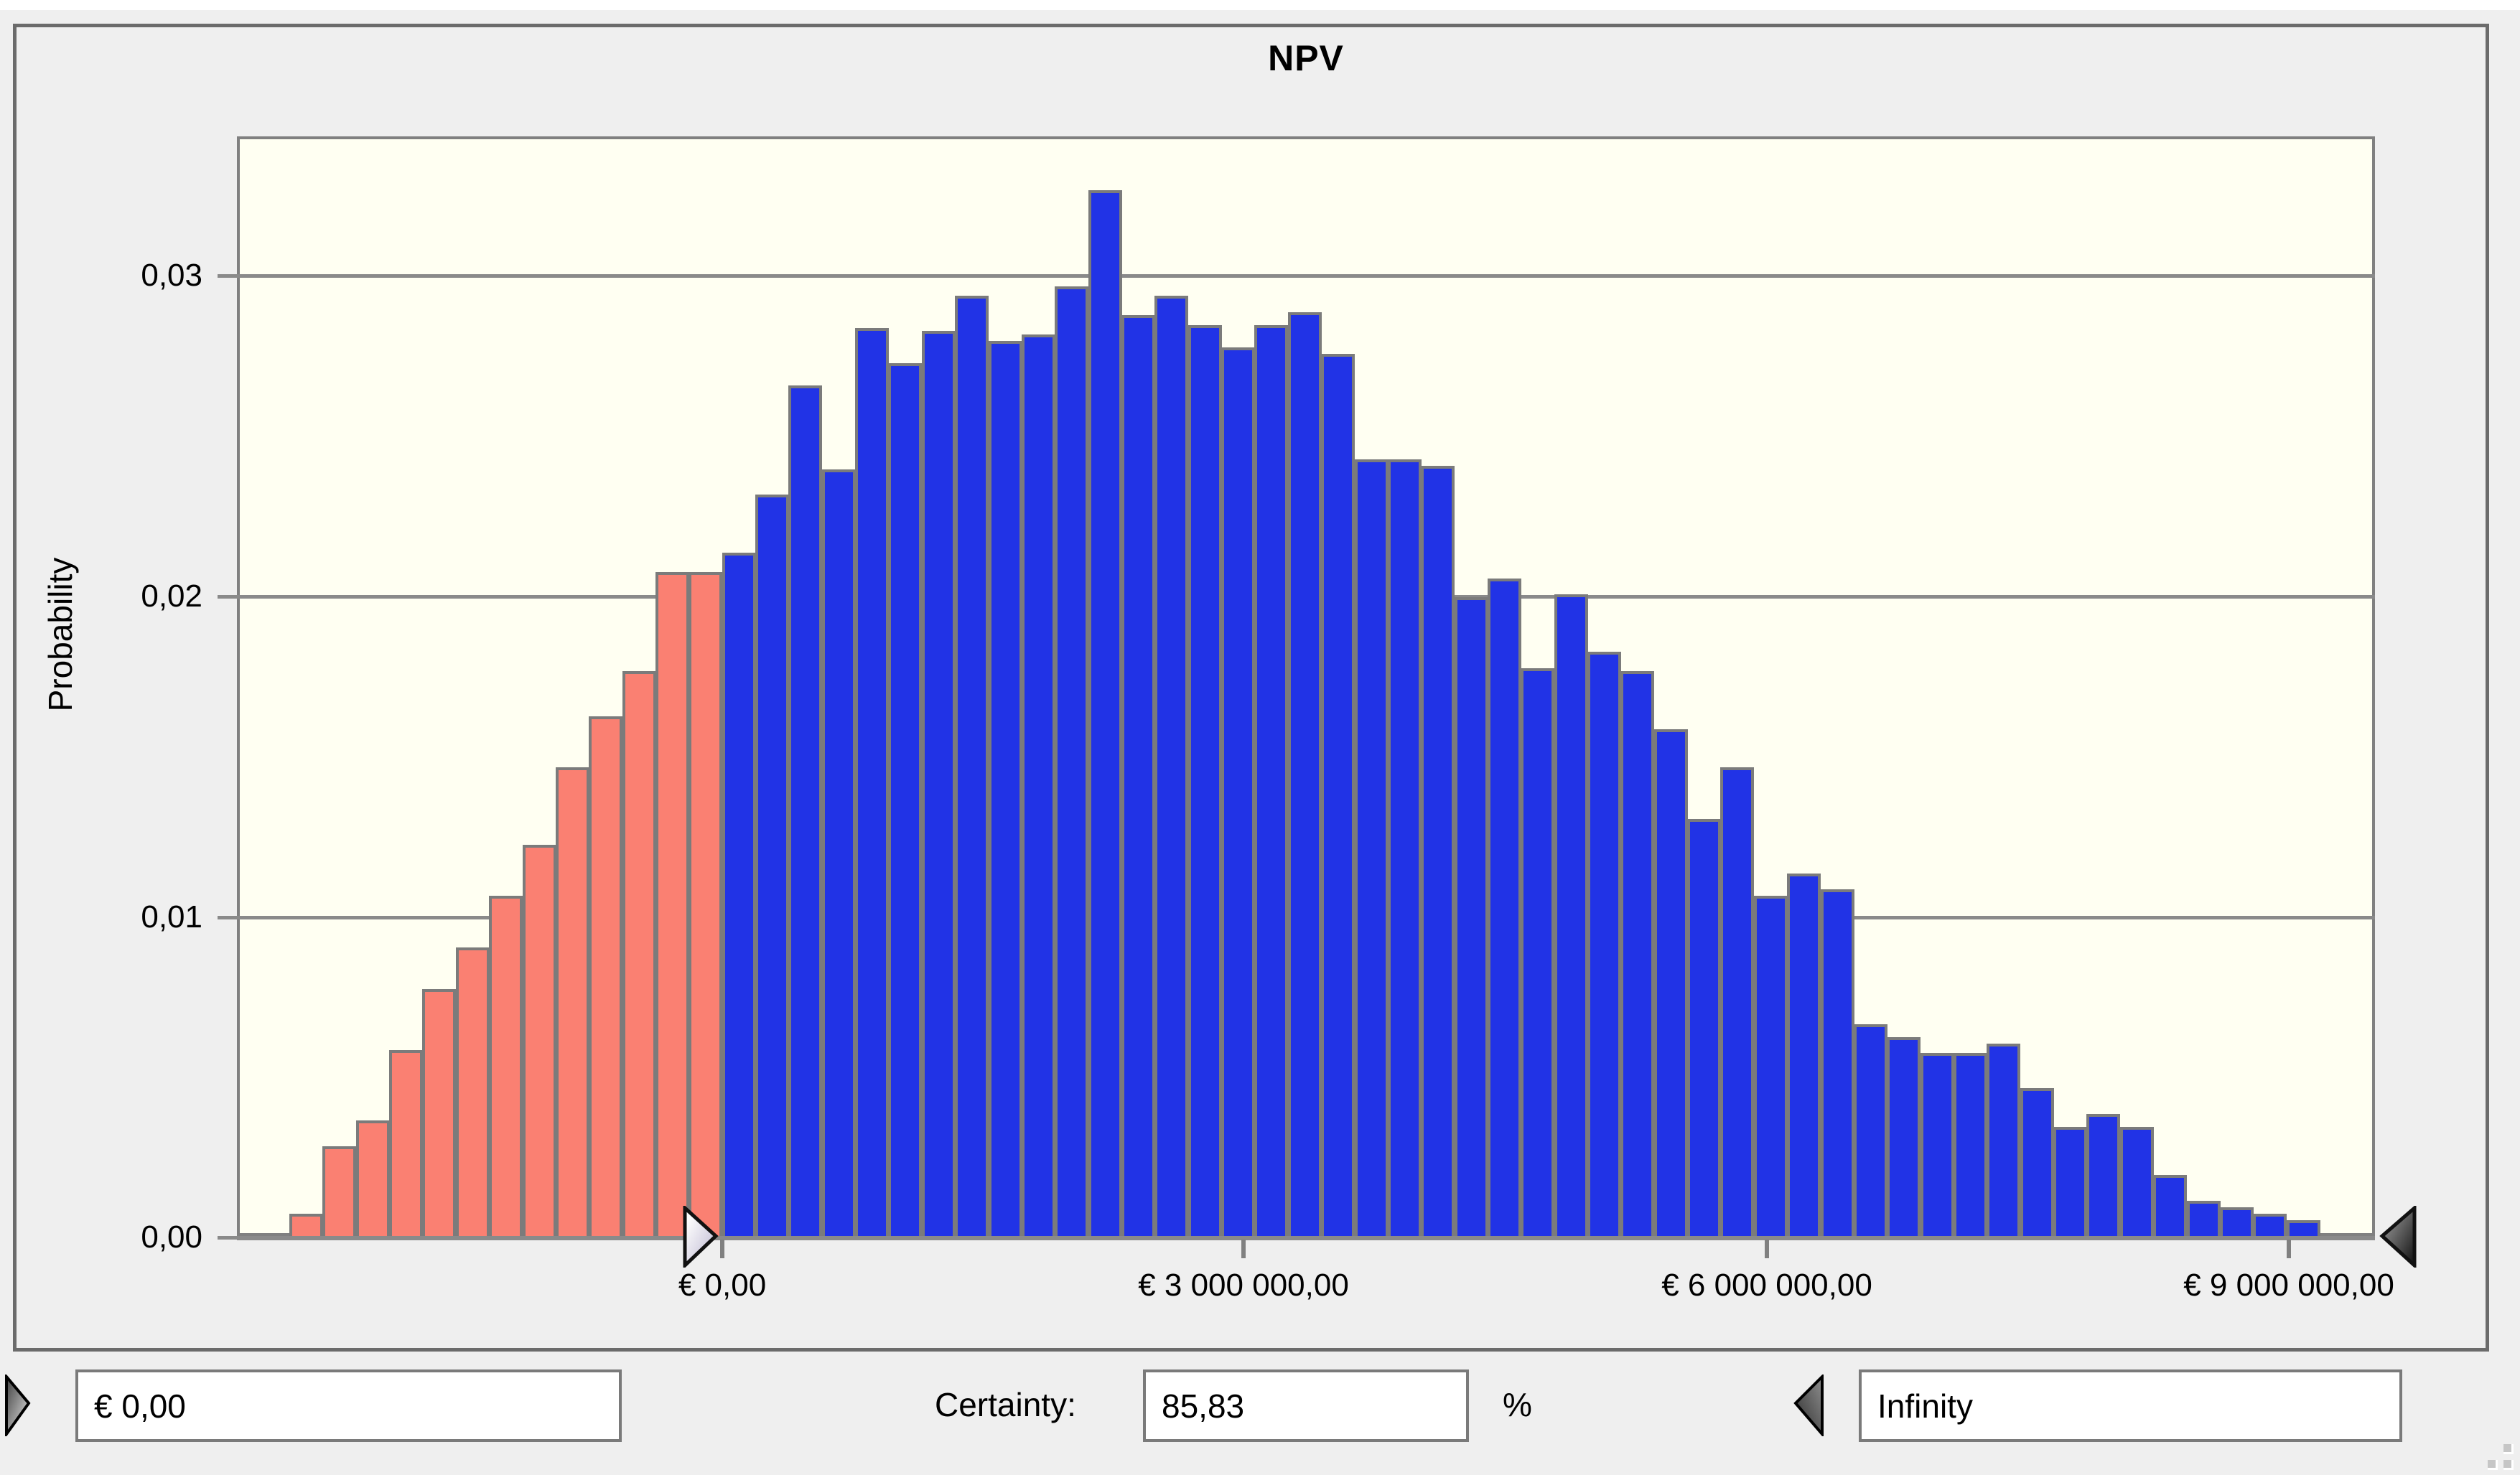  I want to click on x-tick-label: € 0,00, so click(722, 1285).